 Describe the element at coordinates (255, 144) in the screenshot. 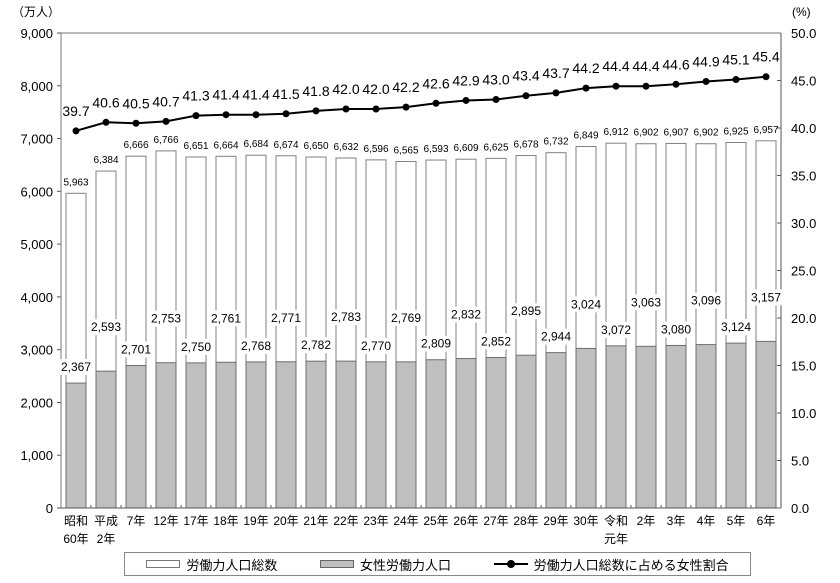

I see `total-value-label: 6,684` at that location.